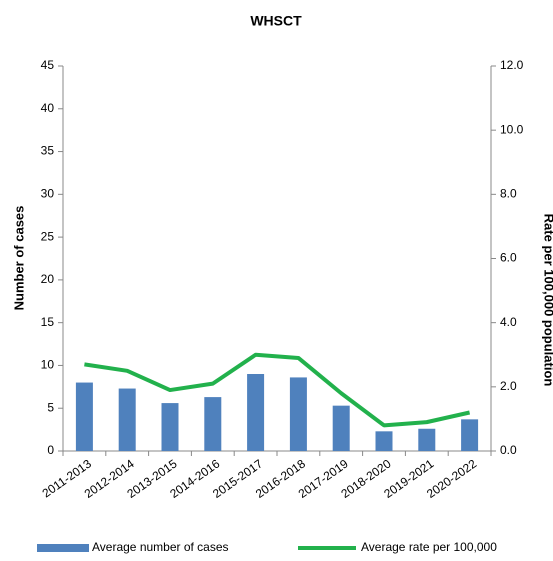 The height and width of the screenshot is (561, 553). I want to click on y2-tick-label: 0.0, so click(508, 450).